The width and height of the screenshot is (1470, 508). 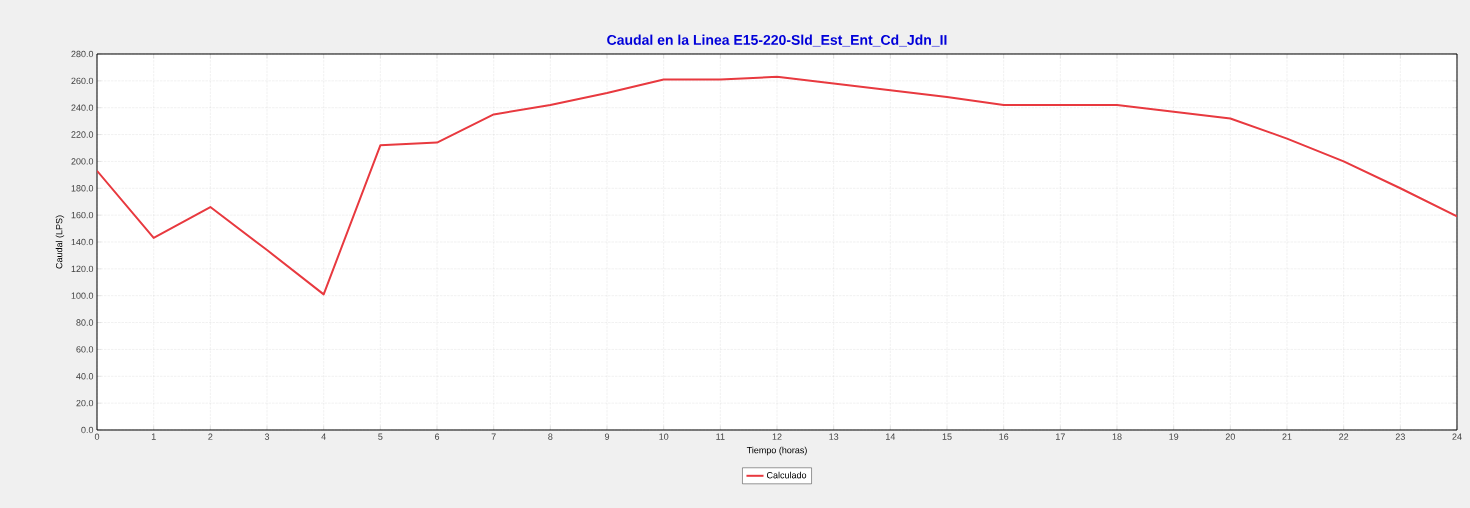 I want to click on x-tick-label: 7, so click(x=493, y=436).